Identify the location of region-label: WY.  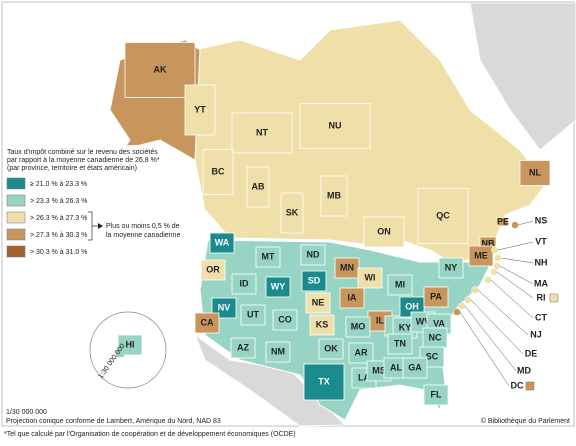
(278, 286).